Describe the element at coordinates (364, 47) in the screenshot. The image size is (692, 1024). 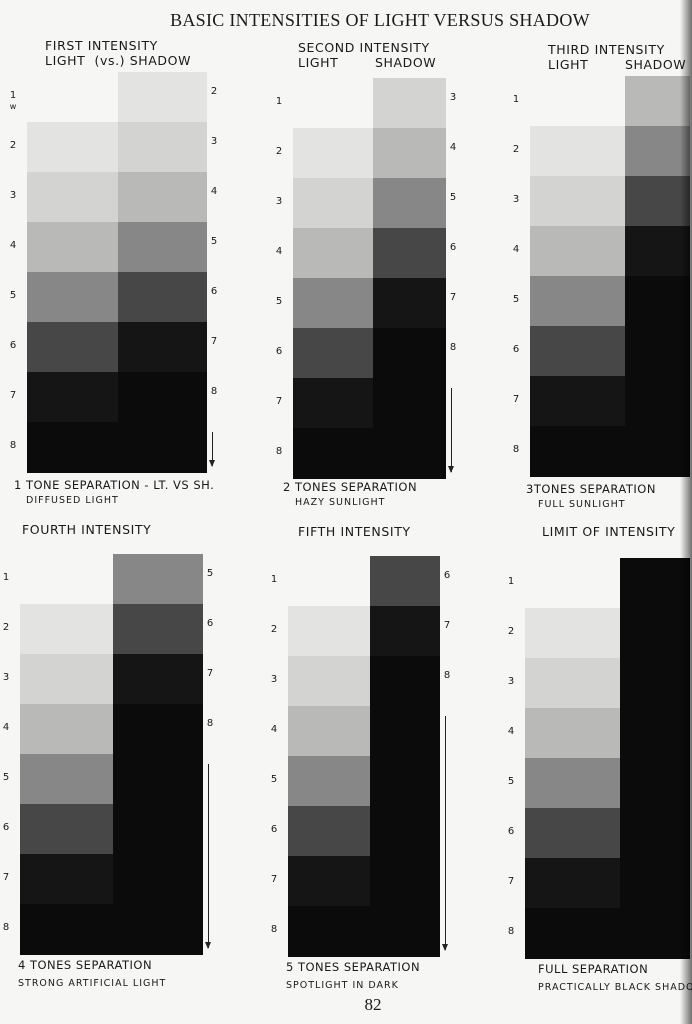
I see `panel-header-line: SECOND INTENSITY` at that location.